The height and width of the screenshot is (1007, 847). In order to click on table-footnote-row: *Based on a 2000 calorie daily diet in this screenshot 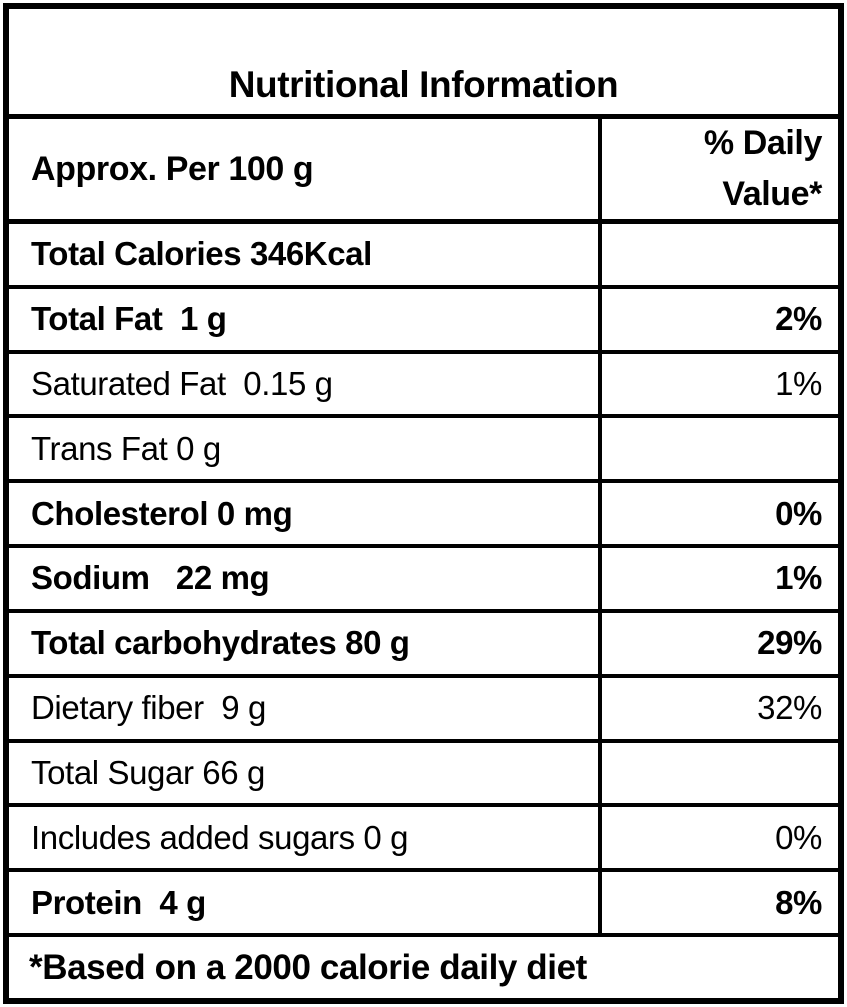, I will do `click(423, 967)`.